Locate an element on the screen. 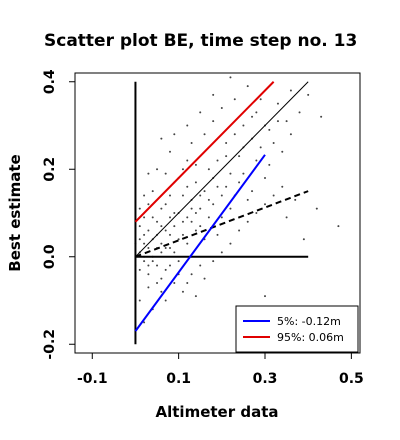  x-tick-label: 0.3 is located at coordinates (265, 379).